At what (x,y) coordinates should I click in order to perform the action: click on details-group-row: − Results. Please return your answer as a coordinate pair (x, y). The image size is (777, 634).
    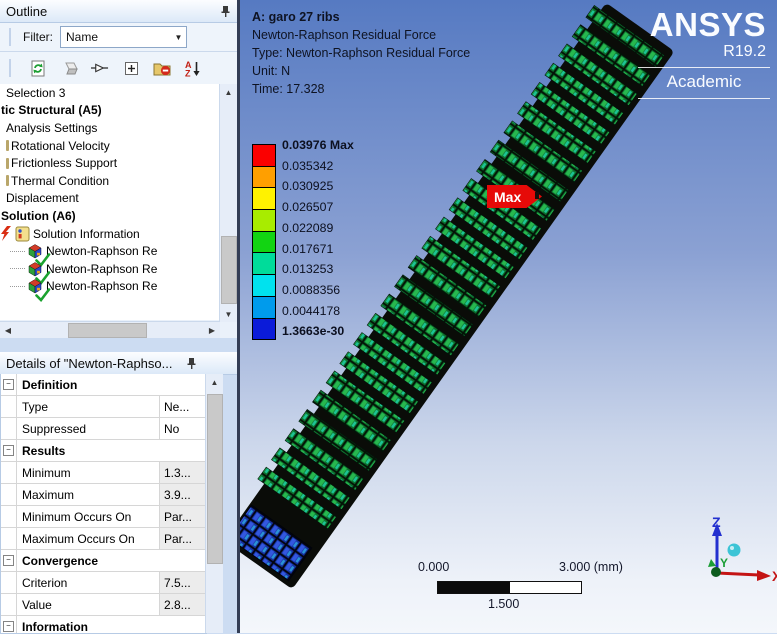
    Looking at the image, I should click on (103, 451).